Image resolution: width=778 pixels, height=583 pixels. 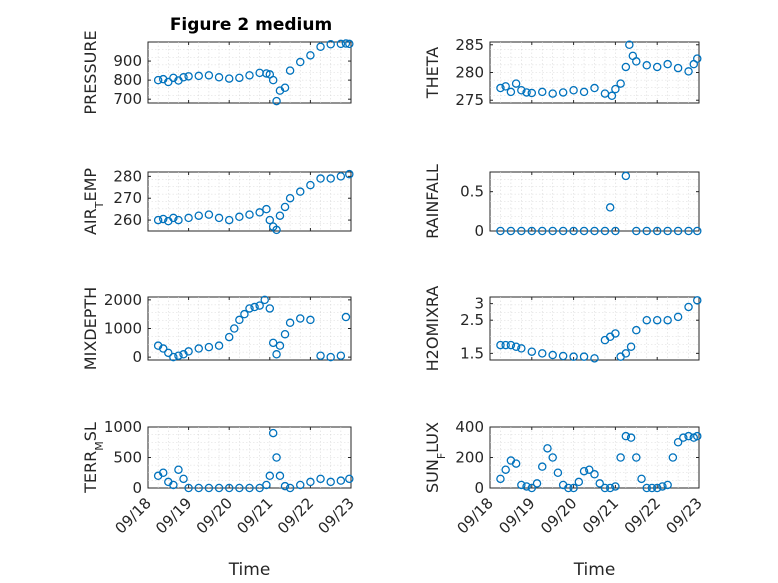 I want to click on x-axis-label: Time, so click(x=249, y=570).